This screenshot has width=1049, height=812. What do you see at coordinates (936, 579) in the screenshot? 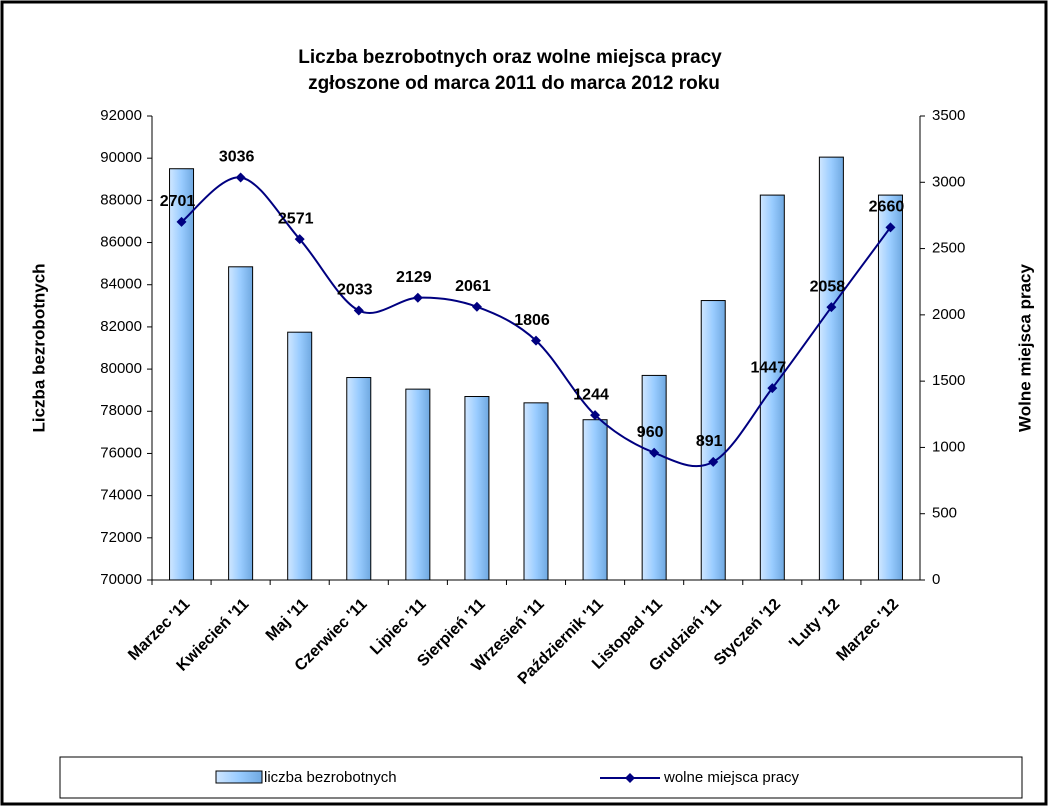
I see `y2-tick-label: 0` at bounding box center [936, 579].